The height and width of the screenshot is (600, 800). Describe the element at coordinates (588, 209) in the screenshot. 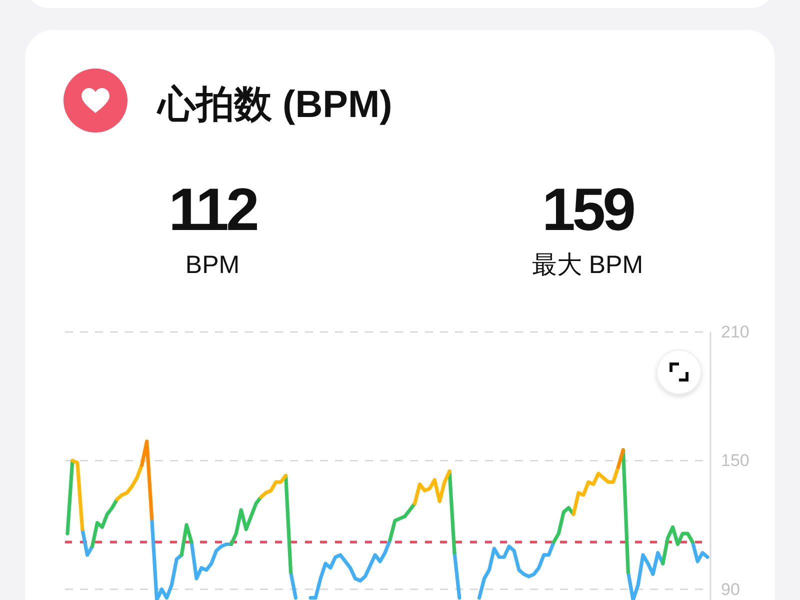

I see `text: 159` at that location.